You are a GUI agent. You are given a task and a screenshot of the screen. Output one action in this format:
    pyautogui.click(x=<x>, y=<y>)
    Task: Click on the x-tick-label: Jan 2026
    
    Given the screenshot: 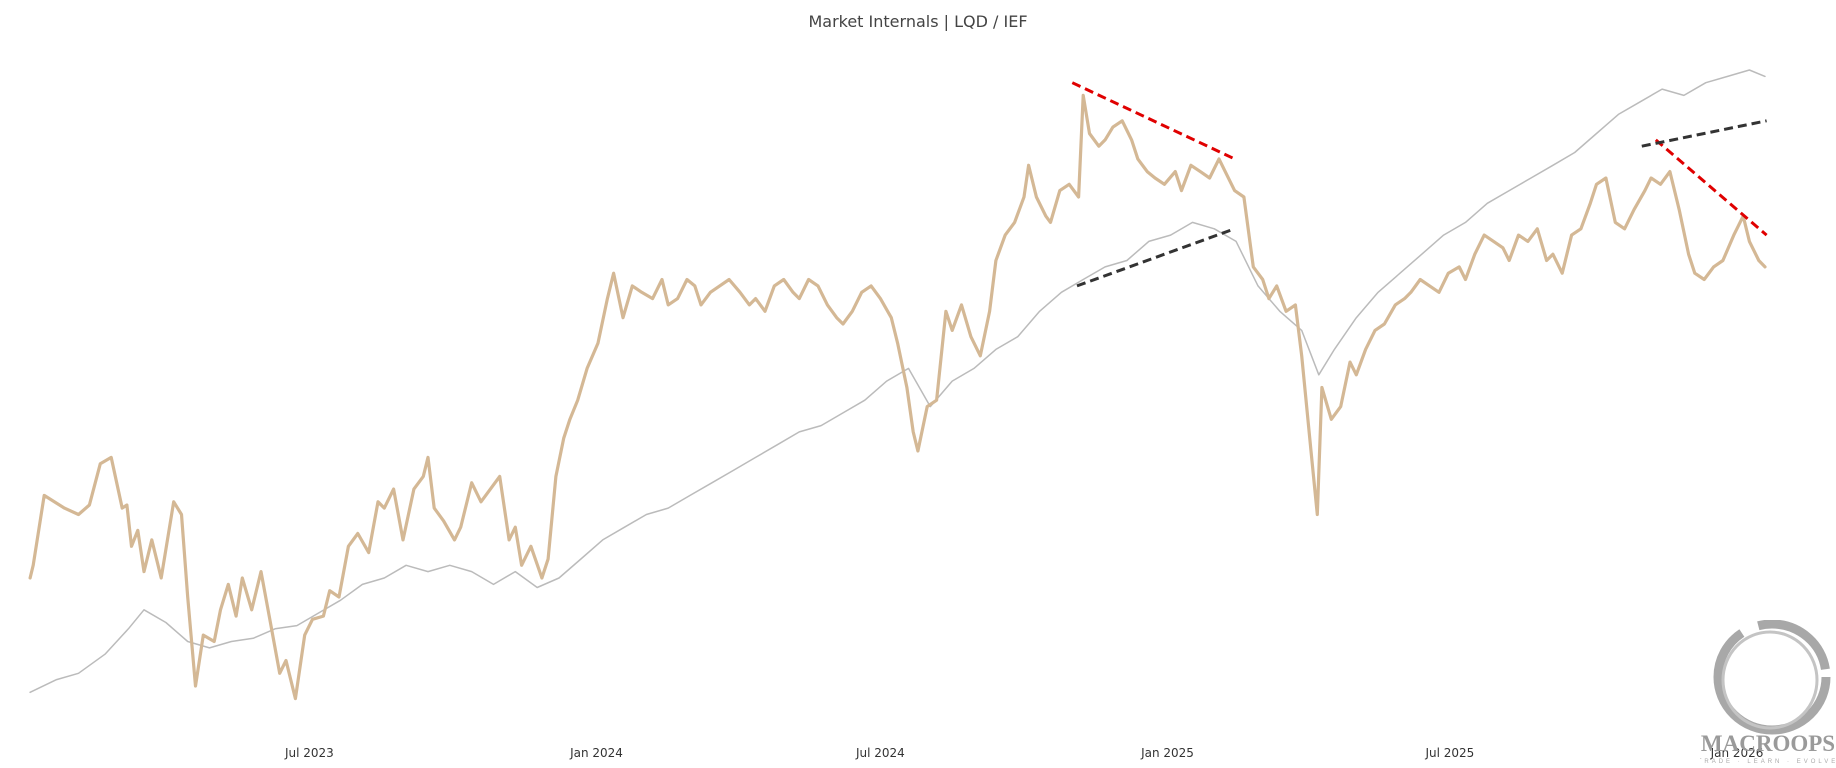 What is the action you would take?
    pyautogui.click(x=1737, y=753)
    